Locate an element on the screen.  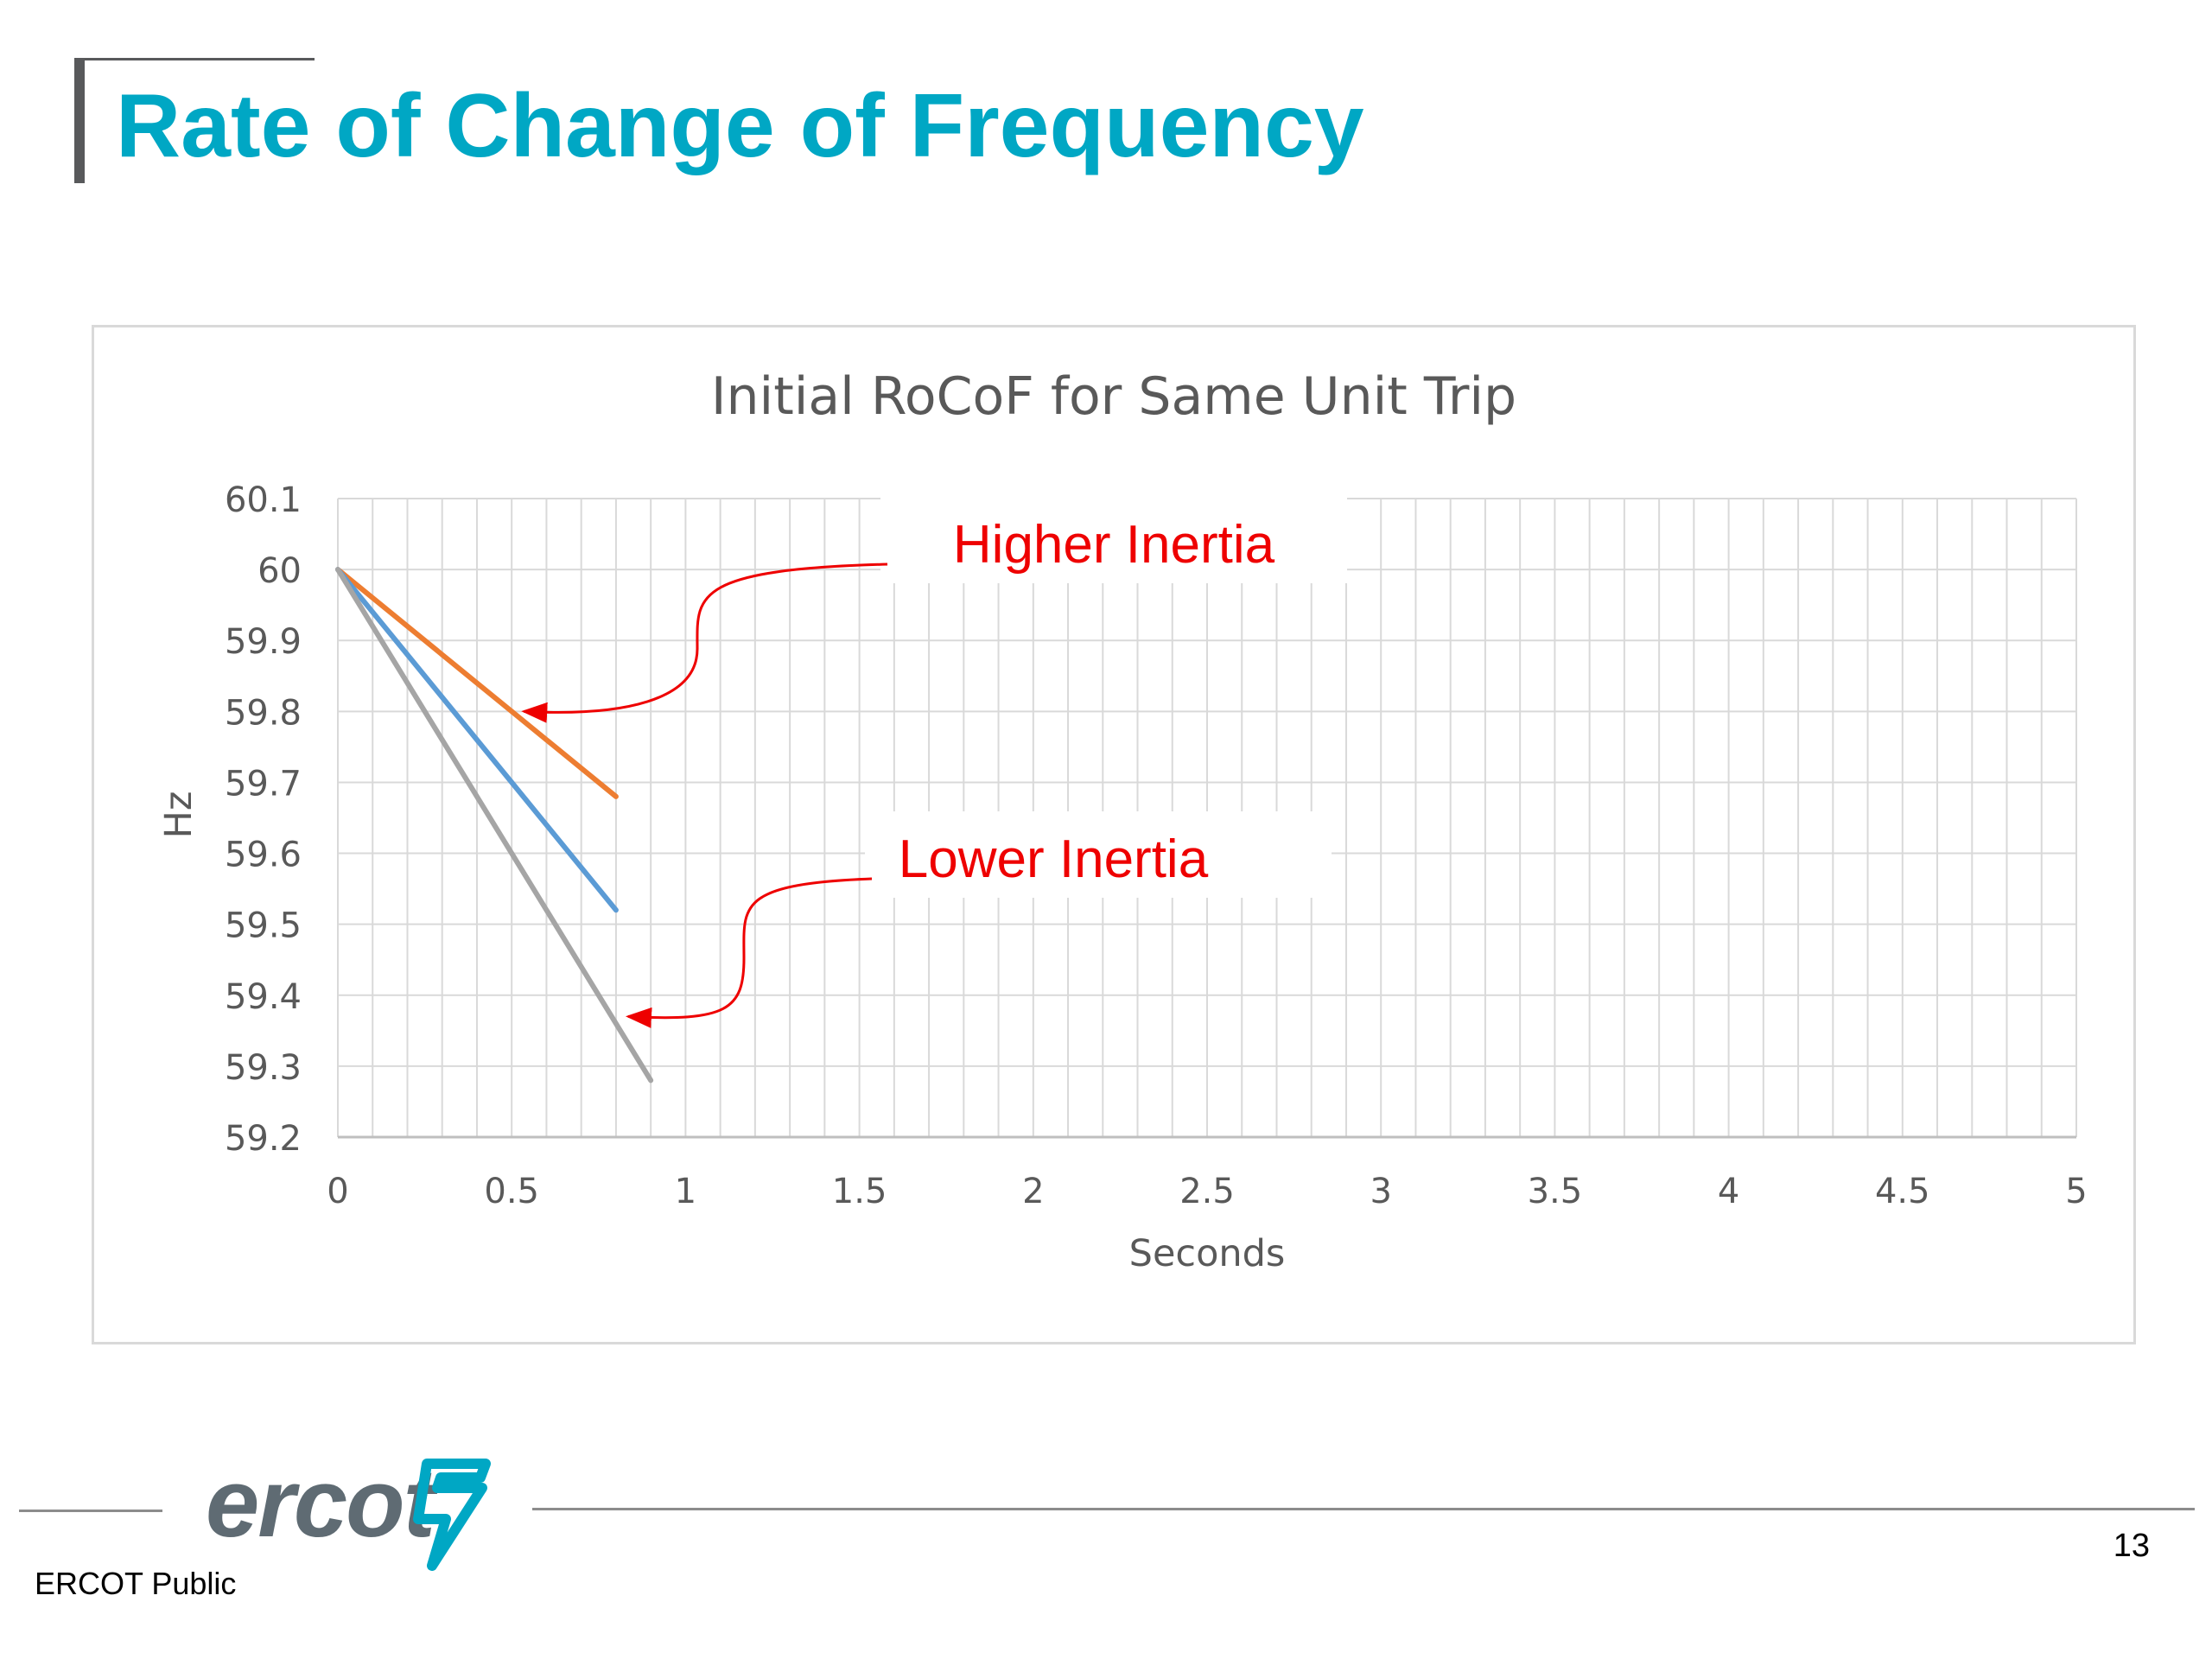
x-tick-label: 2 is located at coordinates (1033, 1191).